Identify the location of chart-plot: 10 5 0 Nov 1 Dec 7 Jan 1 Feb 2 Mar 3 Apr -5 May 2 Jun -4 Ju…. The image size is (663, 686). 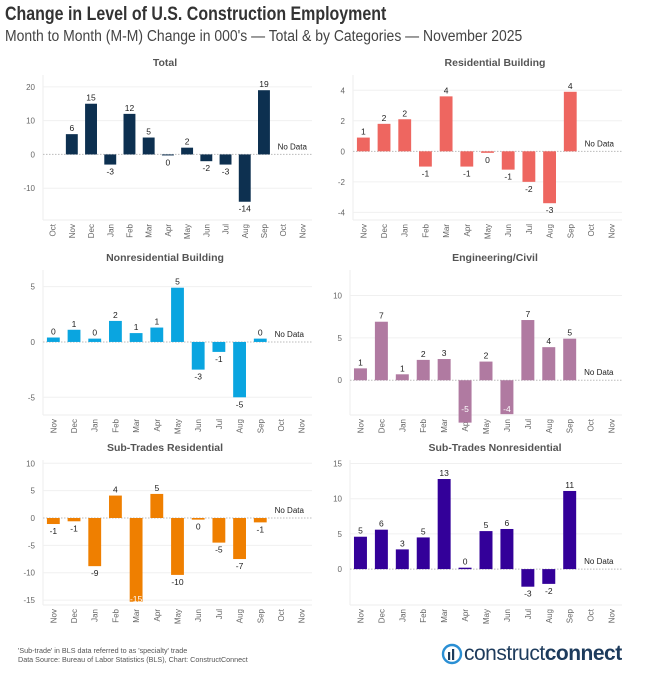
(477, 352).